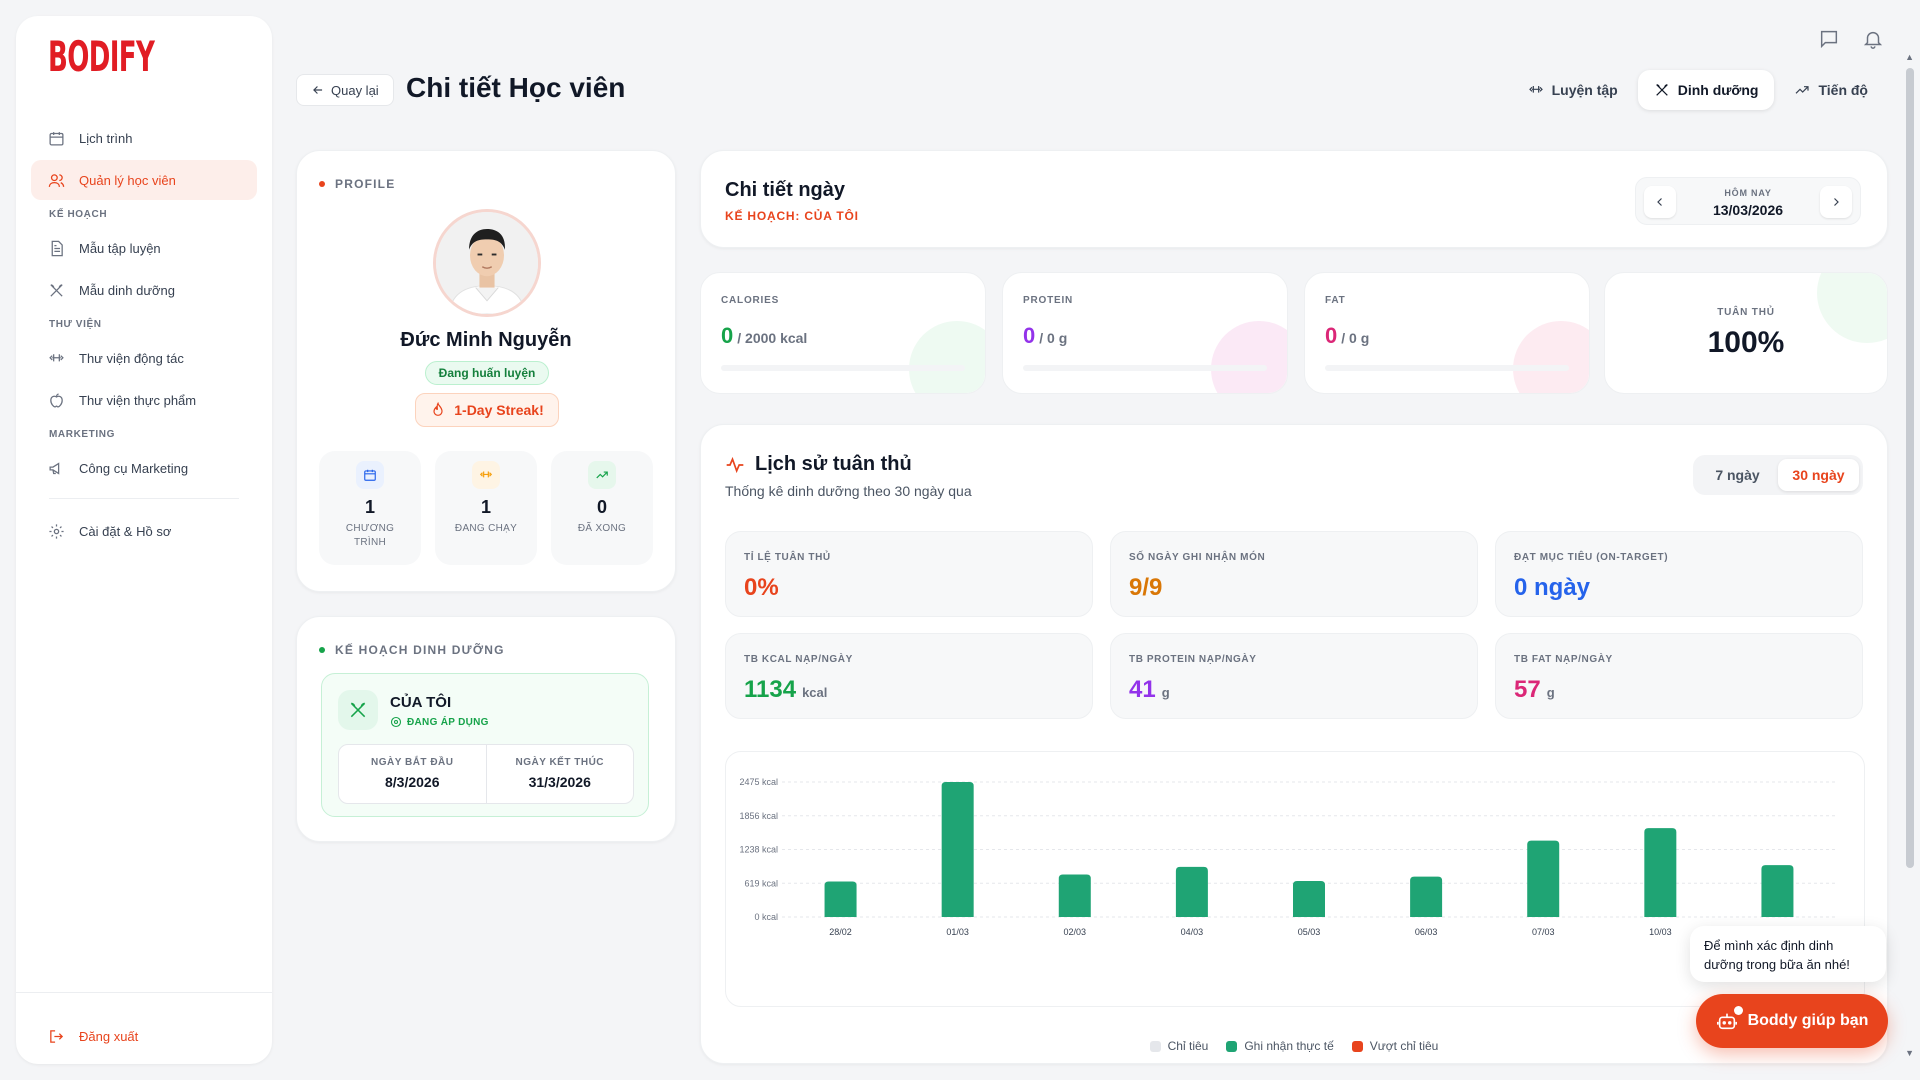 The height and width of the screenshot is (1080, 1920). I want to click on sidebar-item-label: Thư viện động tác, so click(131, 358).